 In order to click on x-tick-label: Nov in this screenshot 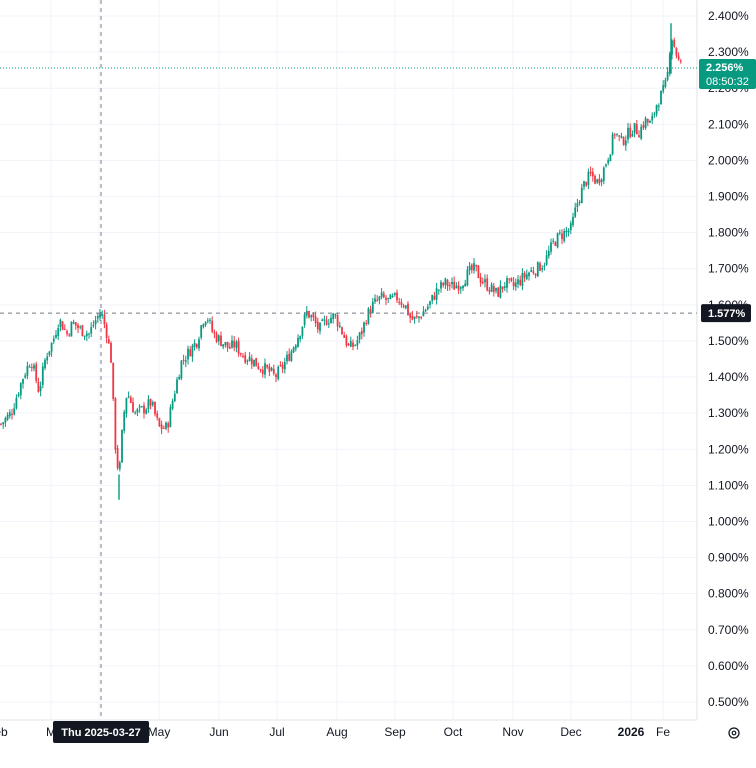, I will do `click(512, 732)`.